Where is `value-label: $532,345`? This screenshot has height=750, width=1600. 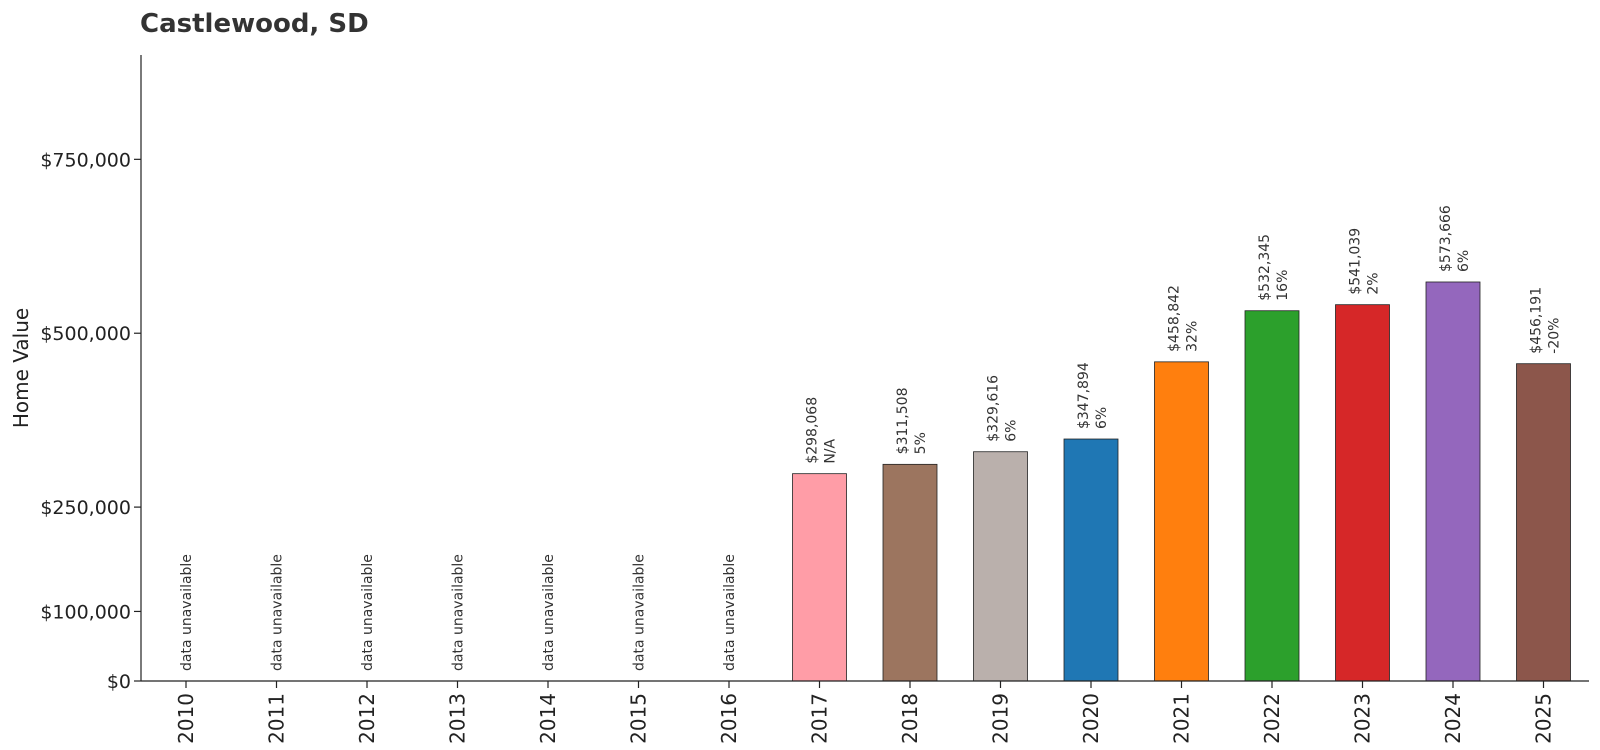
value-label: $532,345 is located at coordinates (1265, 267).